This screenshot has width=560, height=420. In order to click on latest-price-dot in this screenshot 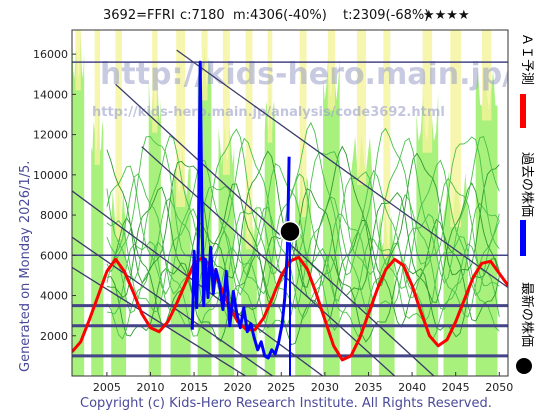, I will do `click(290, 231)`.